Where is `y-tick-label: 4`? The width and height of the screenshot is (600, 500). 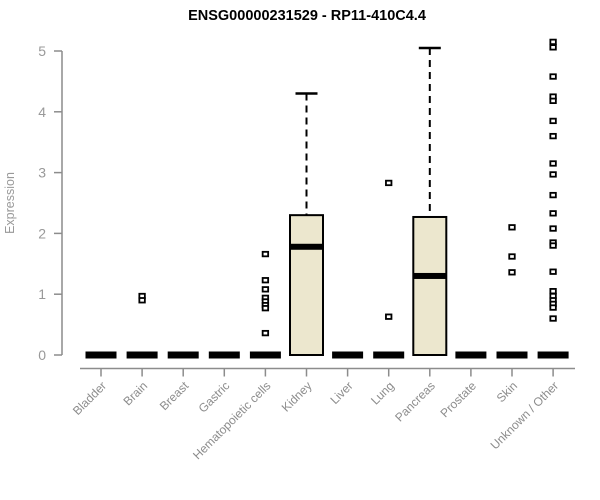
y-tick-label: 4 is located at coordinates (42, 112).